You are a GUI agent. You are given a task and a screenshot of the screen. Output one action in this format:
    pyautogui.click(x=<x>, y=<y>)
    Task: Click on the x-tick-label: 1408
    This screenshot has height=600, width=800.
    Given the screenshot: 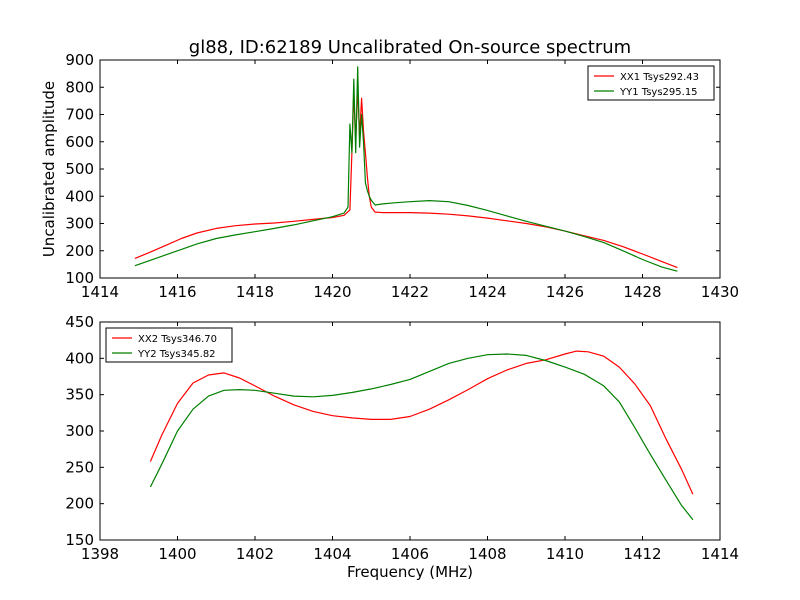 What is the action you would take?
    pyautogui.click(x=487, y=554)
    